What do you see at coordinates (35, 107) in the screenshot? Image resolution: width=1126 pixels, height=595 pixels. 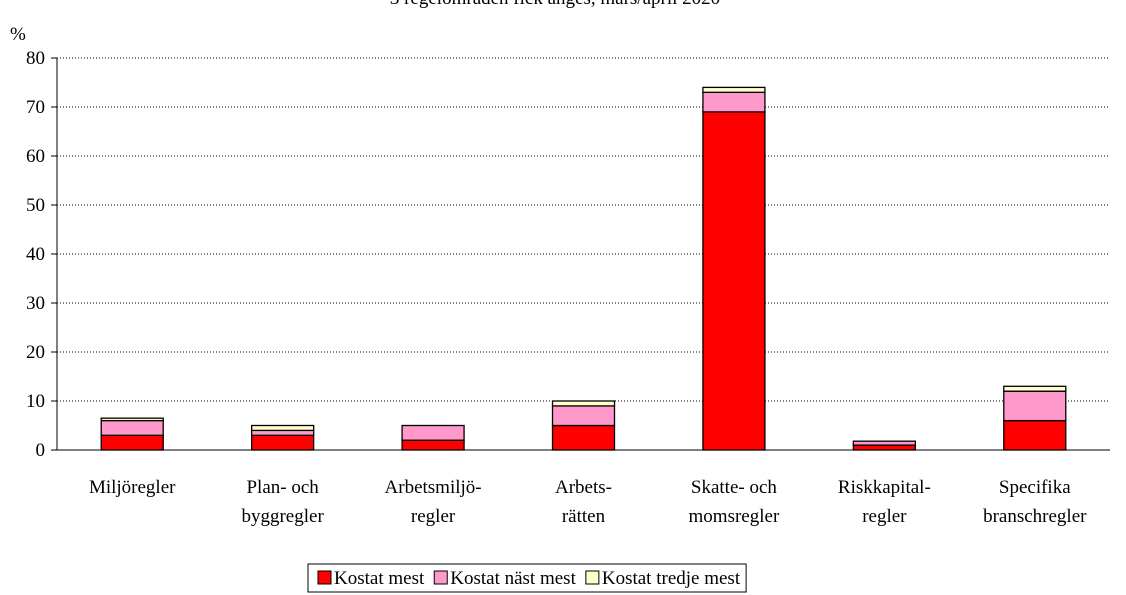 I see `y-tick-label: 70` at bounding box center [35, 107].